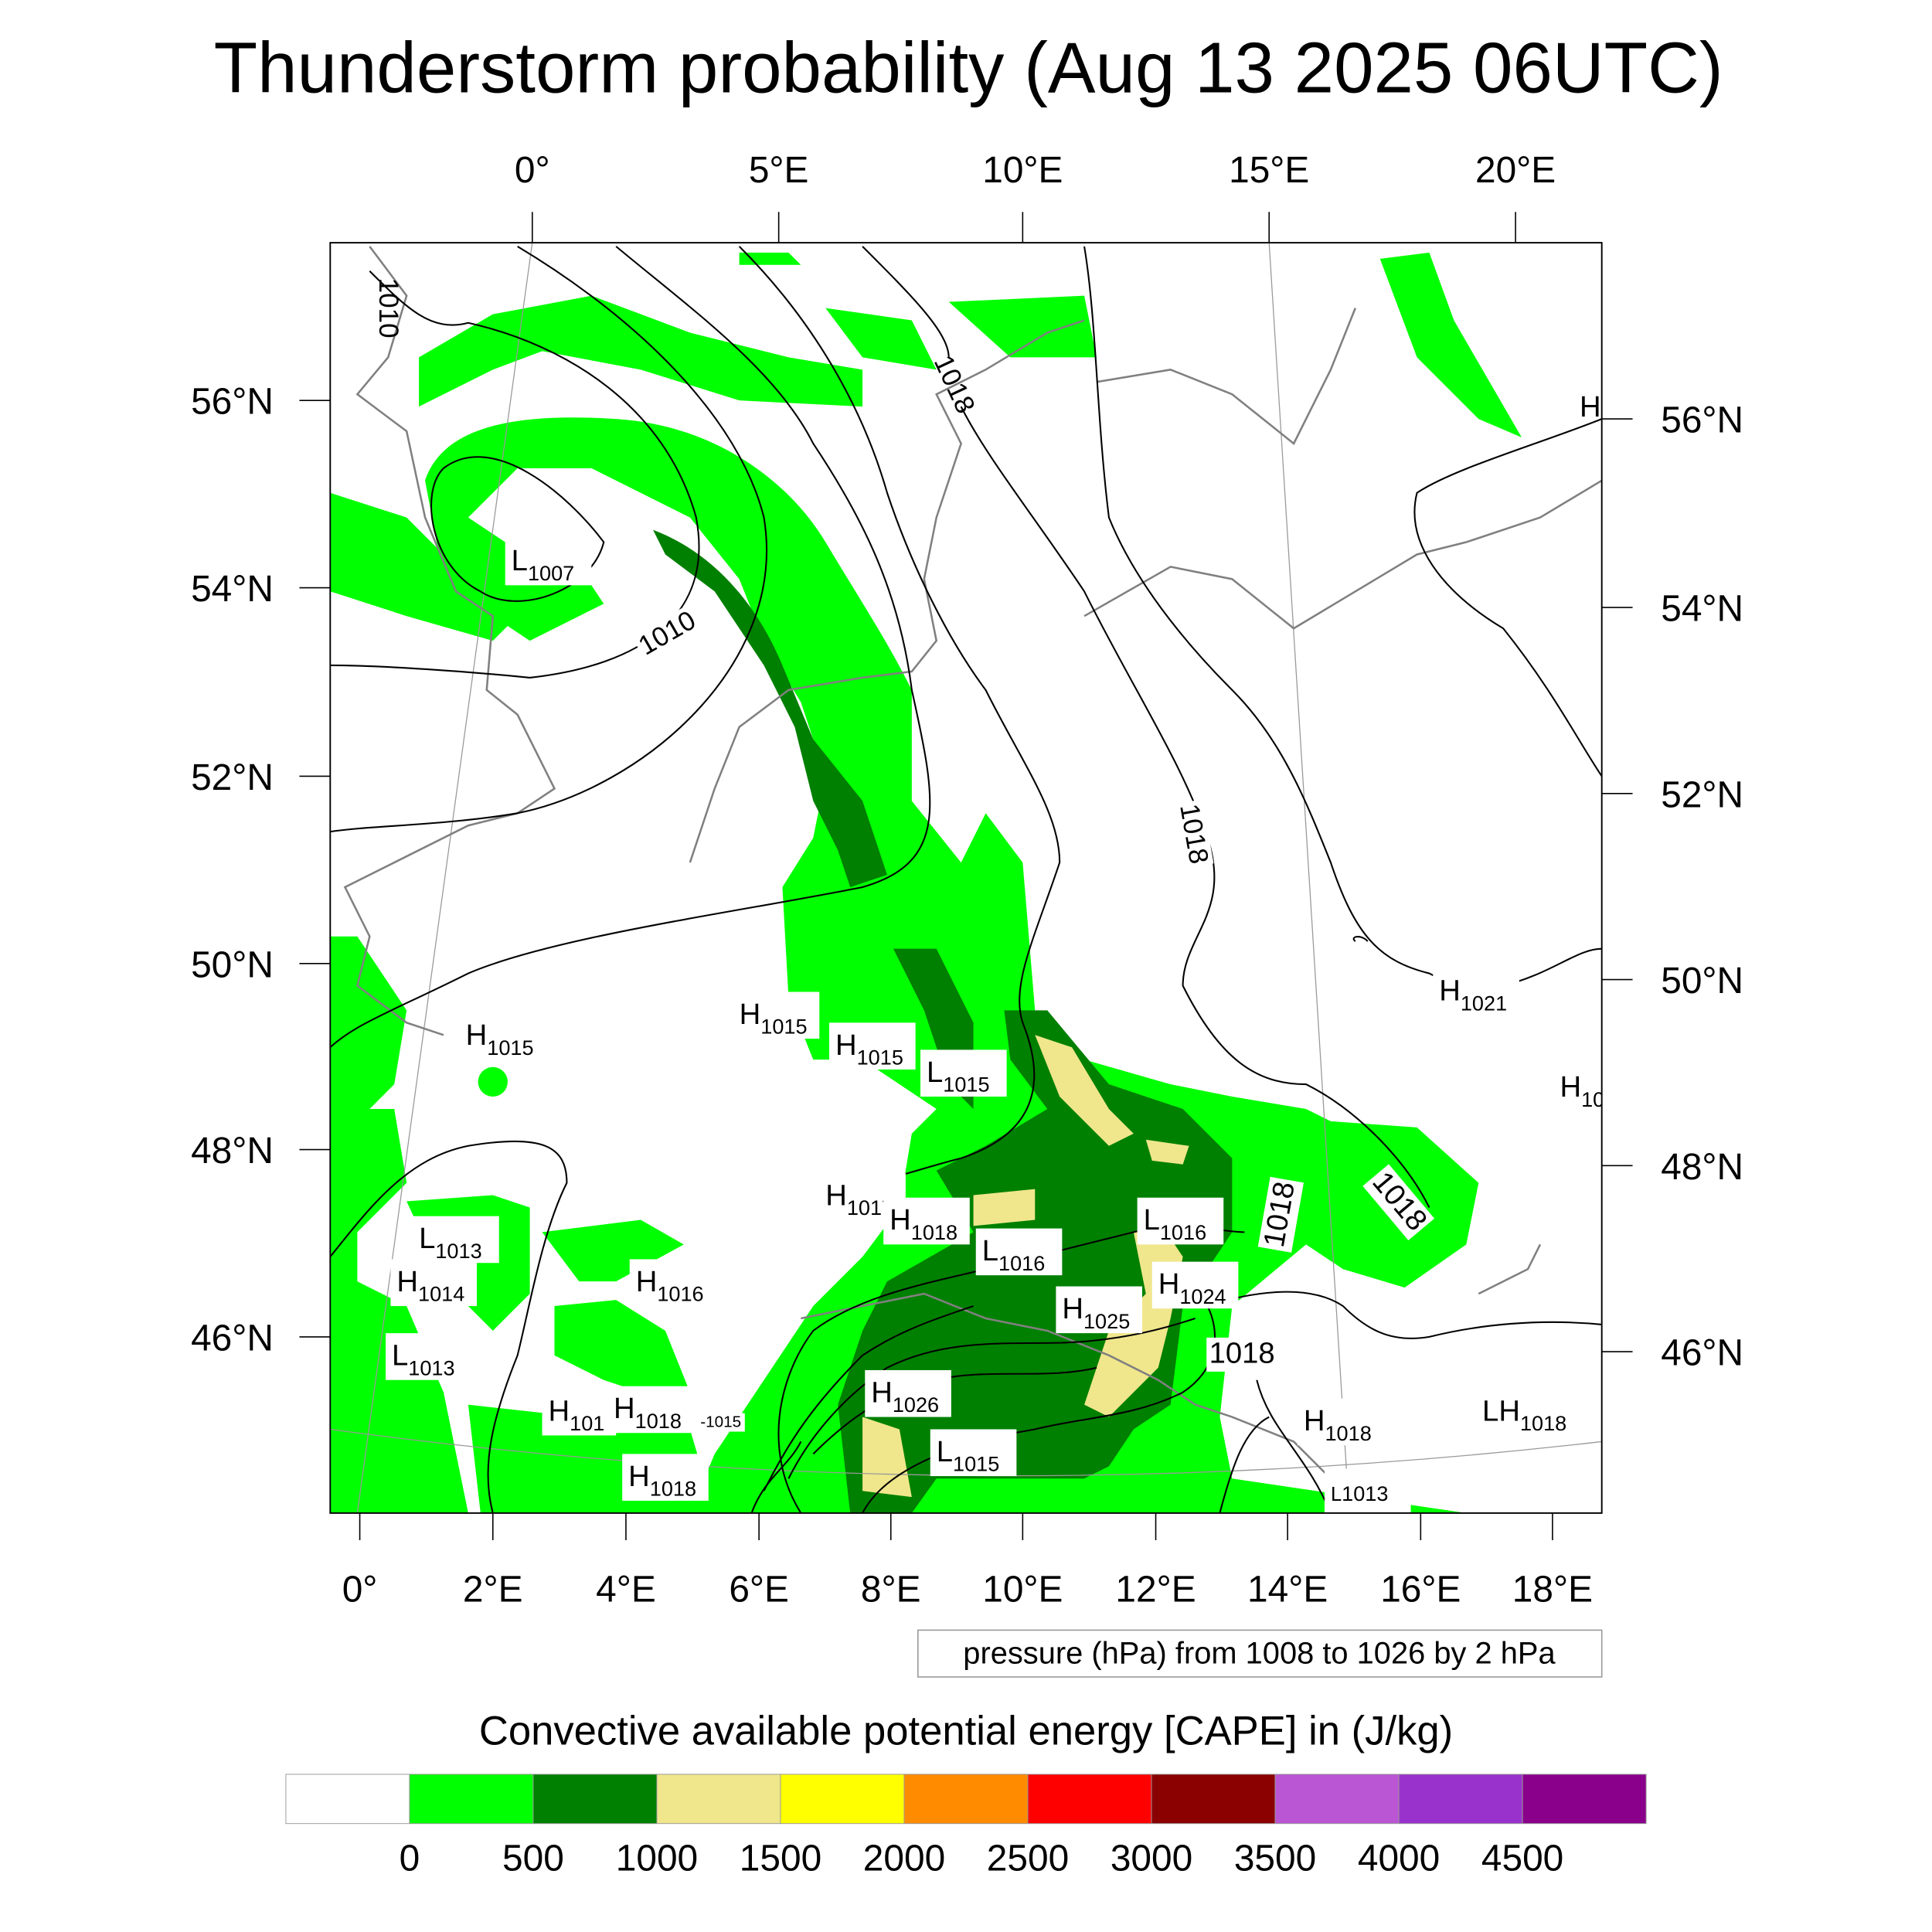 The height and width of the screenshot is (1932, 1932). What do you see at coordinates (458, 1251) in the screenshot?
I see `pressure-center-value: 1013` at bounding box center [458, 1251].